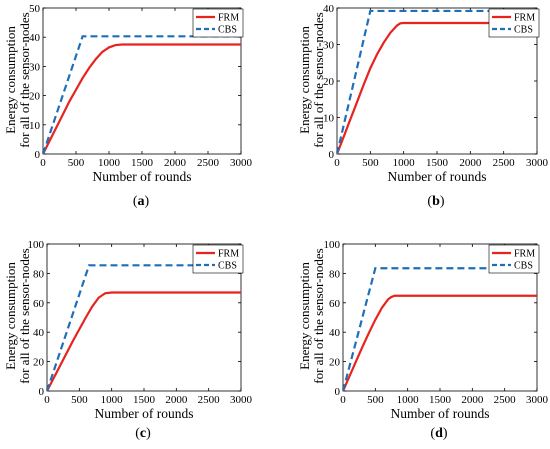 The width and height of the screenshot is (550, 449). I want to click on panel-caption: (a), so click(141, 201).